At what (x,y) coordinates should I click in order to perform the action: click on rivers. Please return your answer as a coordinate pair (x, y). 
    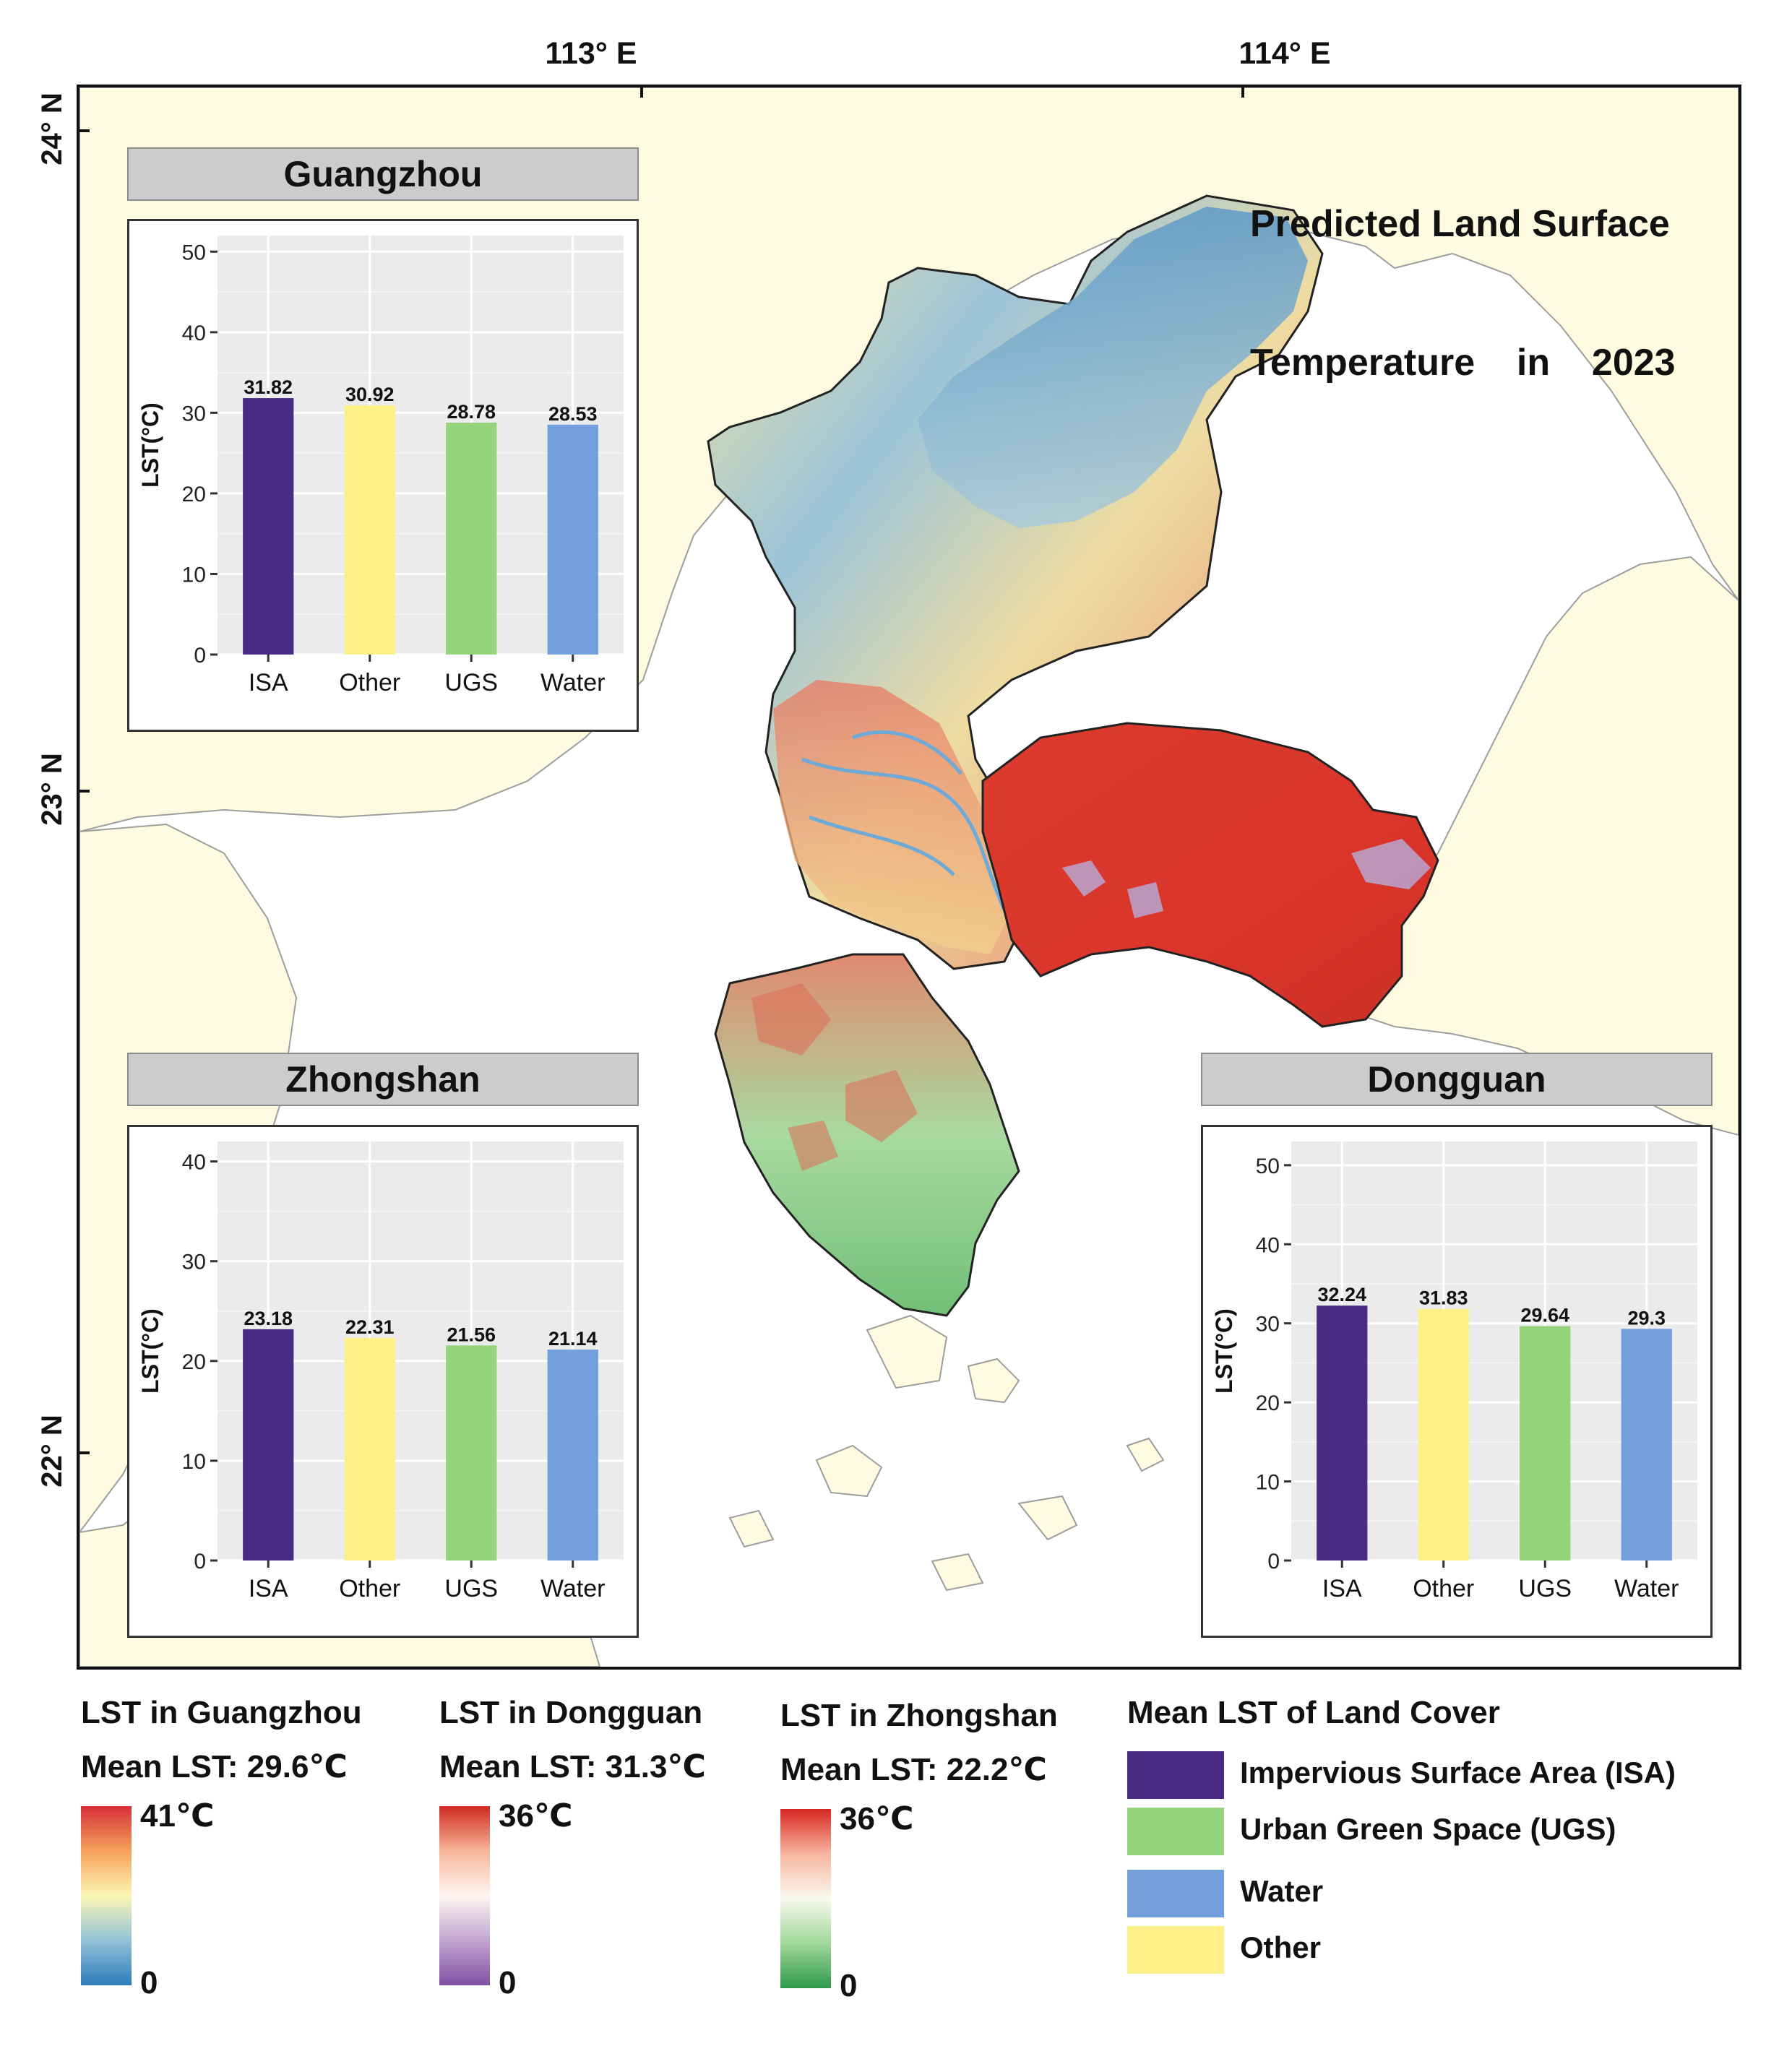
    Looking at the image, I should click on (907, 828).